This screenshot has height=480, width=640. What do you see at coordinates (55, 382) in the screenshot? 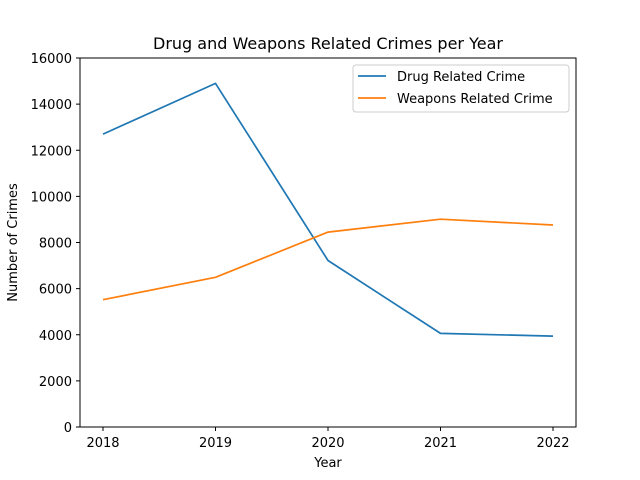
I see `y-tick-label: 2000` at bounding box center [55, 382].